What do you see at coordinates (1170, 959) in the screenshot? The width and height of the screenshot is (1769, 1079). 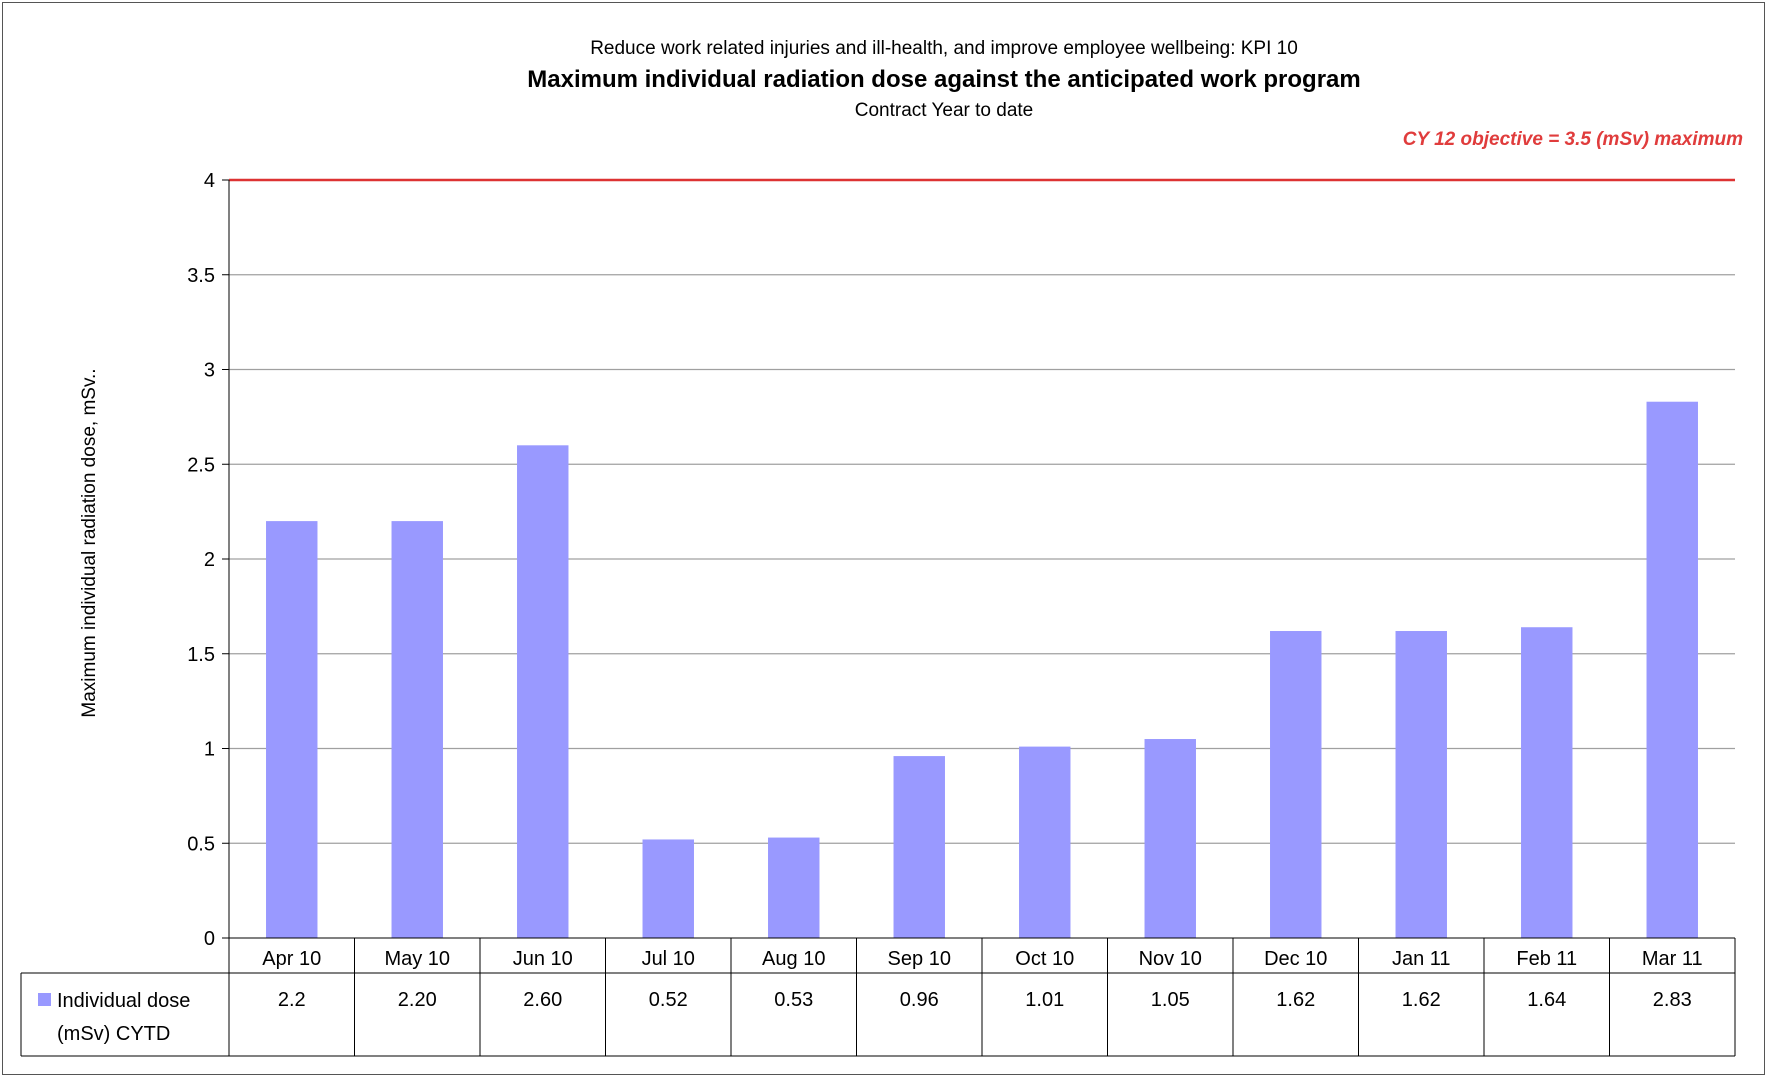 I see `x-tick-label: Nov 10` at bounding box center [1170, 959].